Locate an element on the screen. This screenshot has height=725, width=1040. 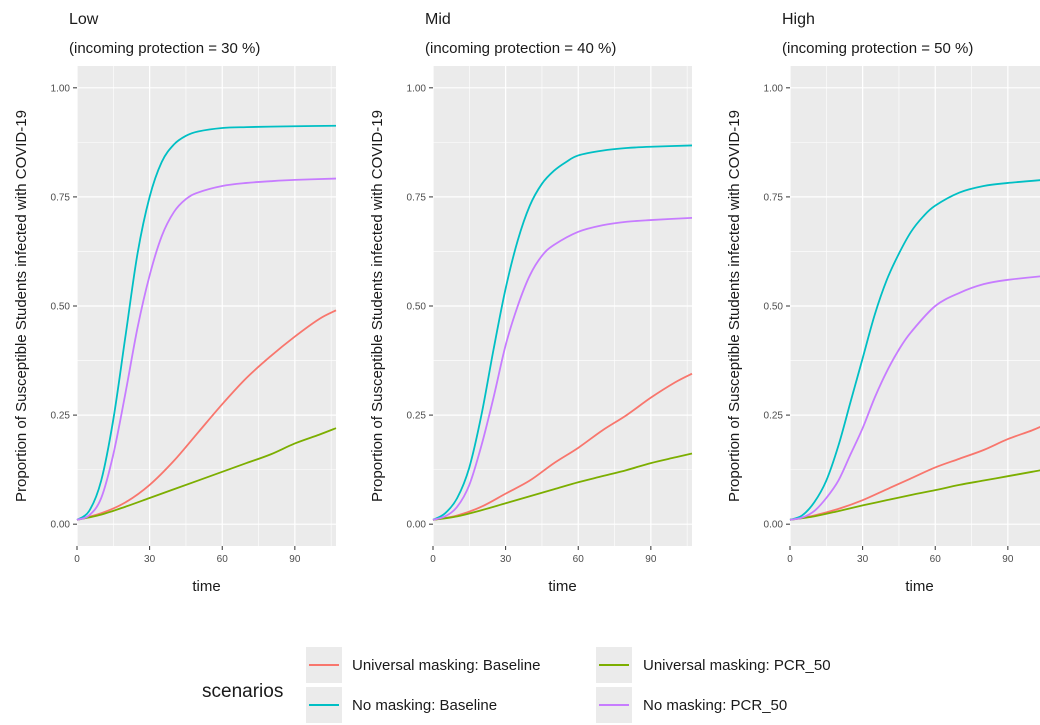
panel-subtitle: (incoming protection = 40 %) is located at coordinates (520, 48).